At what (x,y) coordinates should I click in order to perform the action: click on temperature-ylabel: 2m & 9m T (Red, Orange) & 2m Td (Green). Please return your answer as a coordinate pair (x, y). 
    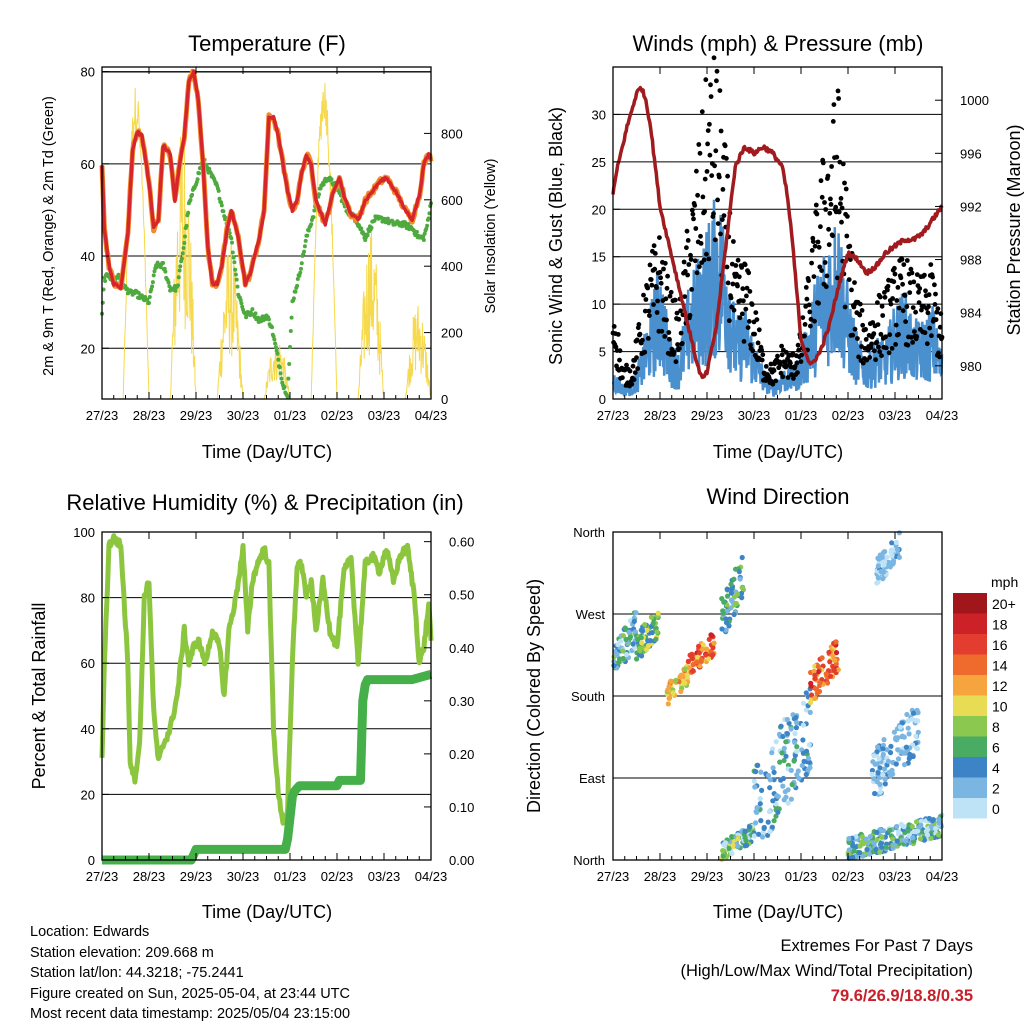
    Looking at the image, I should click on (49, 236).